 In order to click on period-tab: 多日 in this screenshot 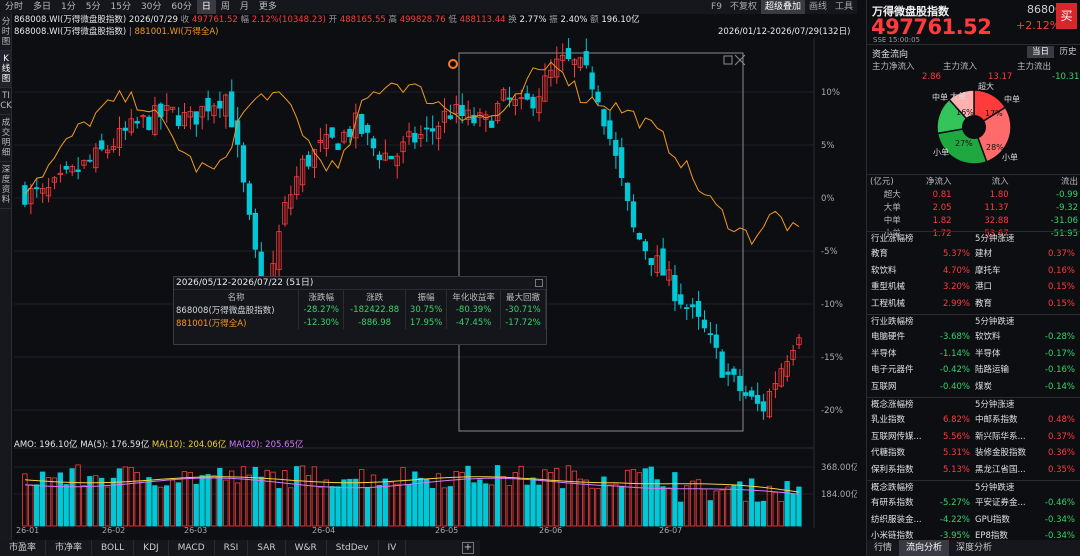, I will do `click(42, 7)`.